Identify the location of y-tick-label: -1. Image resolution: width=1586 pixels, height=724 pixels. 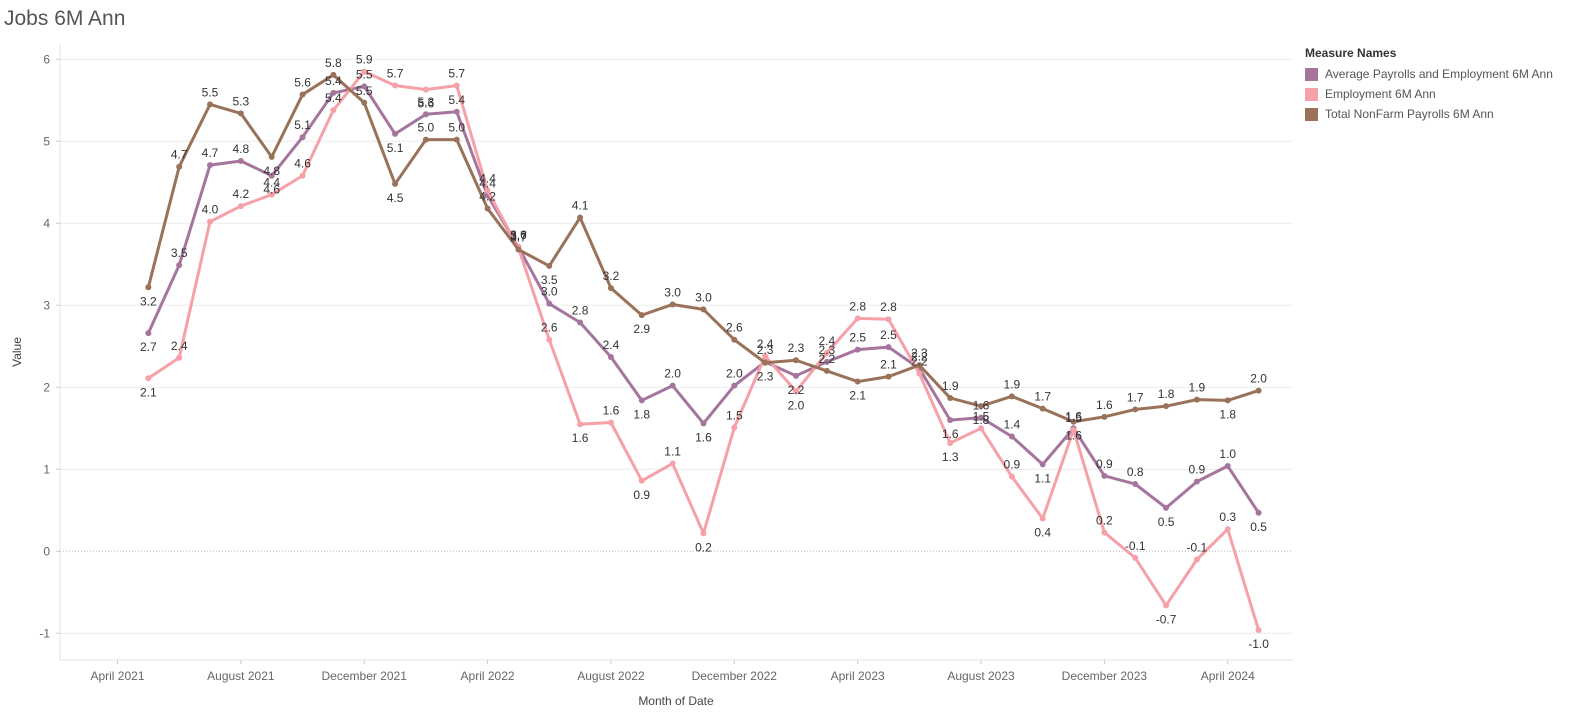
(44, 633).